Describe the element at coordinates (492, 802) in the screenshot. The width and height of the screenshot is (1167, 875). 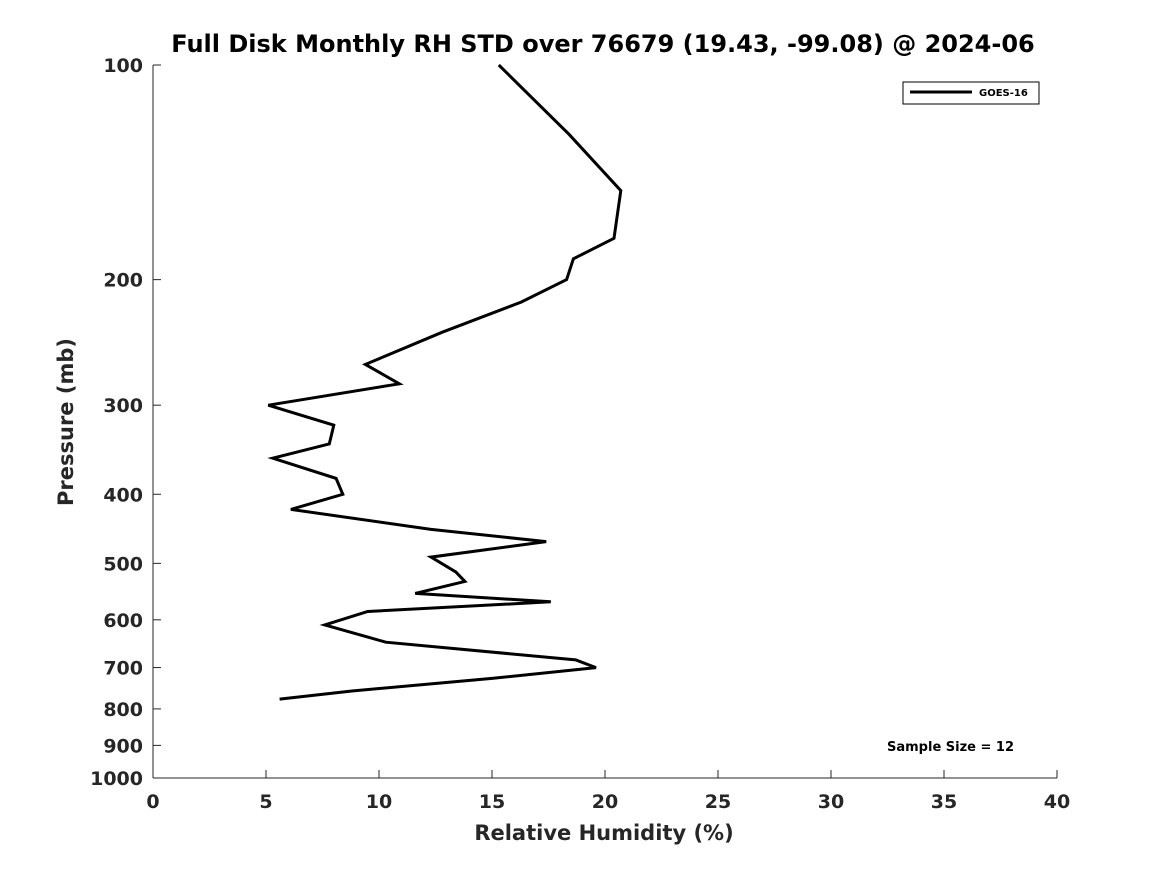
I see `x-tick-label: 15` at that location.